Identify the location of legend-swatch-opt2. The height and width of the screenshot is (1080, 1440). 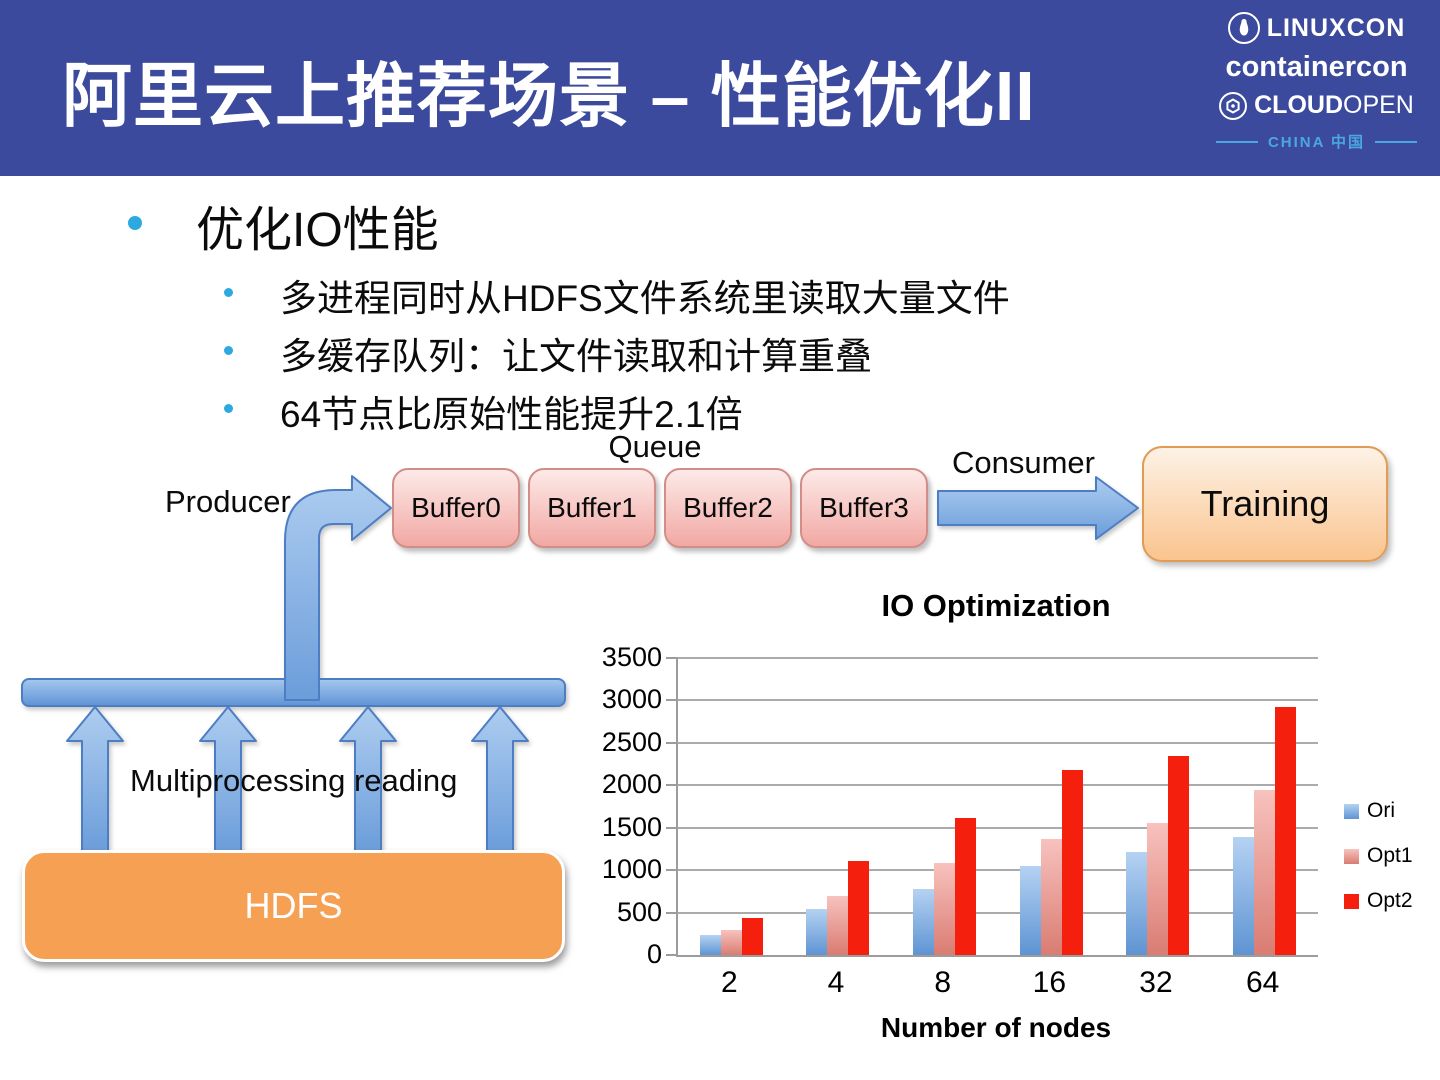
(1351, 901).